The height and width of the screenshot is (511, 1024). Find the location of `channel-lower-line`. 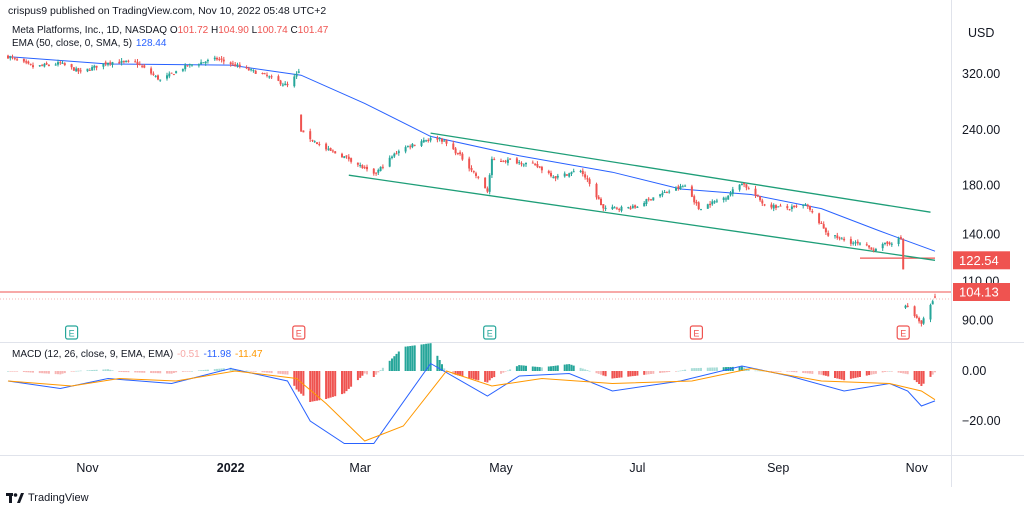

channel-lower-line is located at coordinates (642, 217).